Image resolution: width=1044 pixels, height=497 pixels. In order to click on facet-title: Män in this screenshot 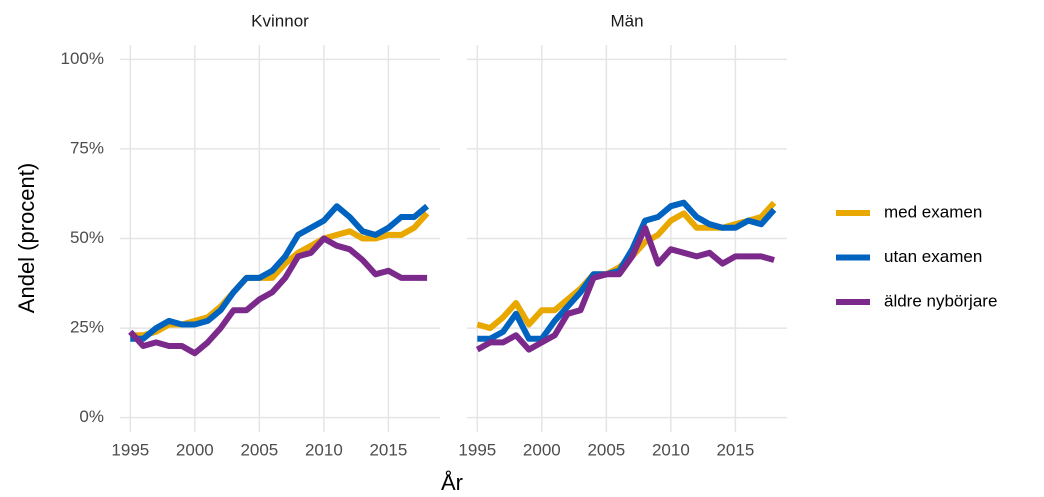, I will do `click(626, 20)`.